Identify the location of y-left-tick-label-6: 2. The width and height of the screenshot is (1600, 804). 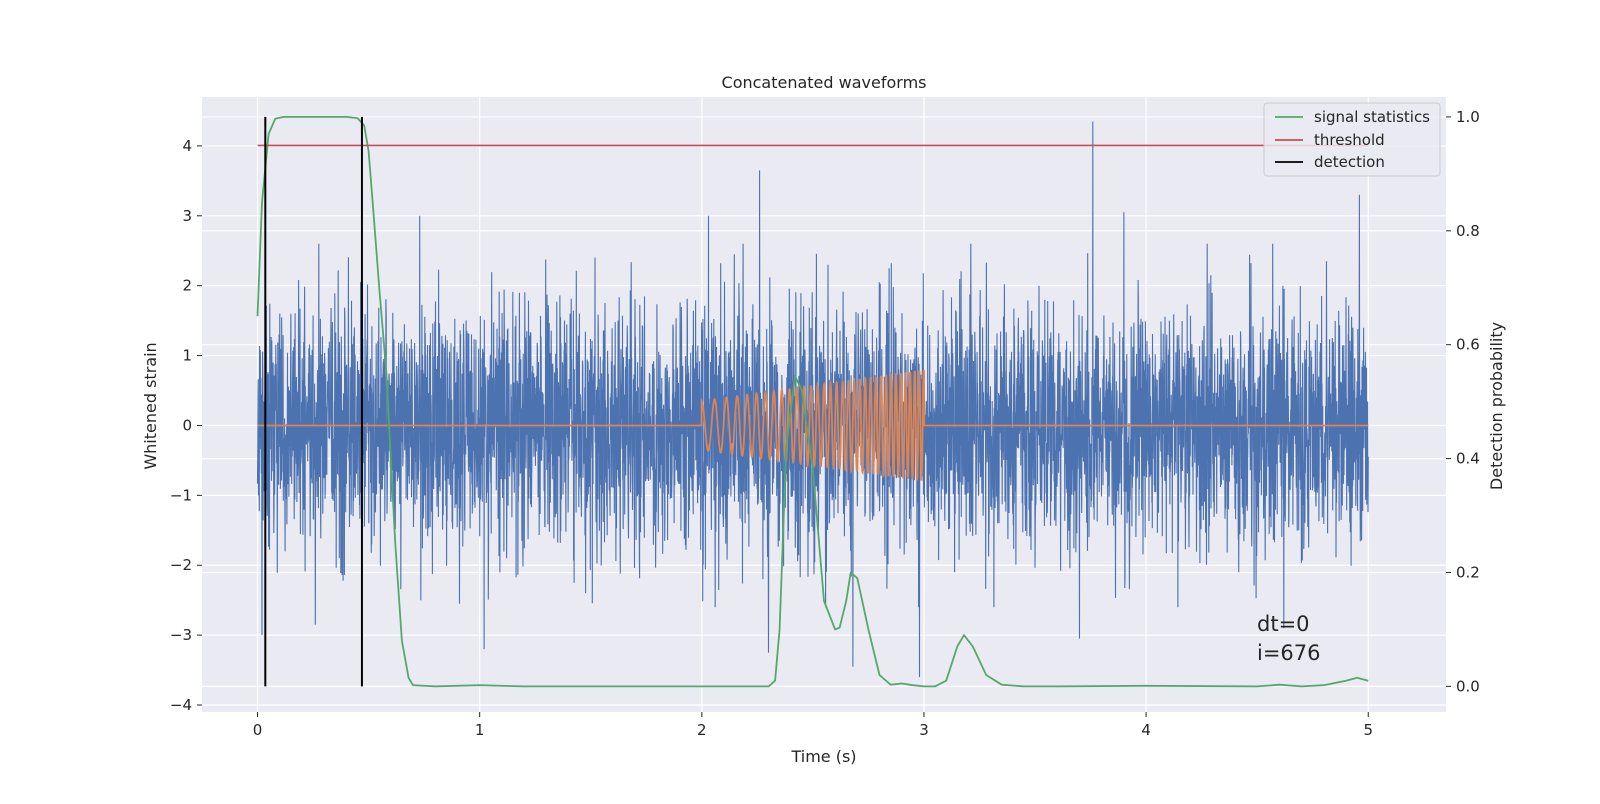
(187, 286).